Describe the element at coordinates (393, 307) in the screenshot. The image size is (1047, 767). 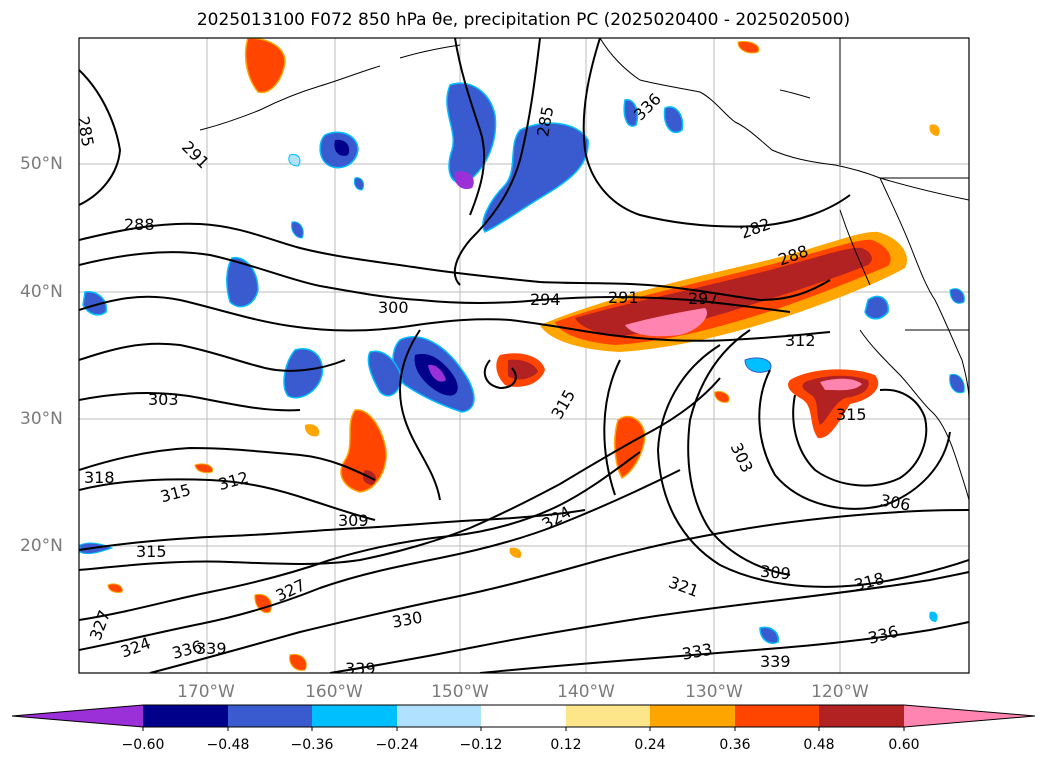
I see `contour-label: 300` at that location.